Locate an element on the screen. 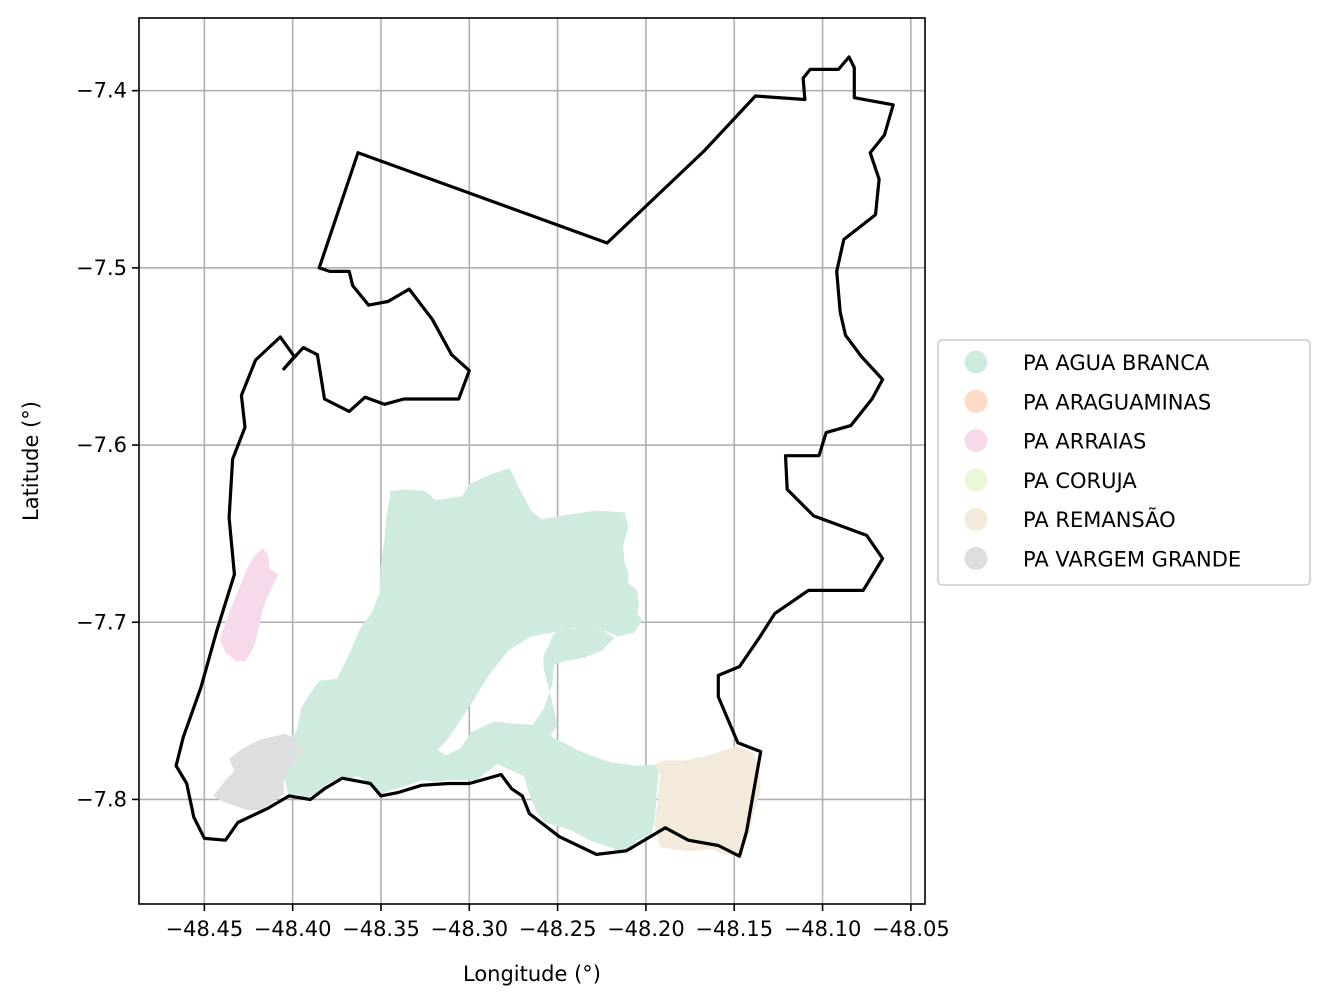 This screenshot has height=1006, width=1330. y-tick-label: −7.7 is located at coordinates (101, 622).